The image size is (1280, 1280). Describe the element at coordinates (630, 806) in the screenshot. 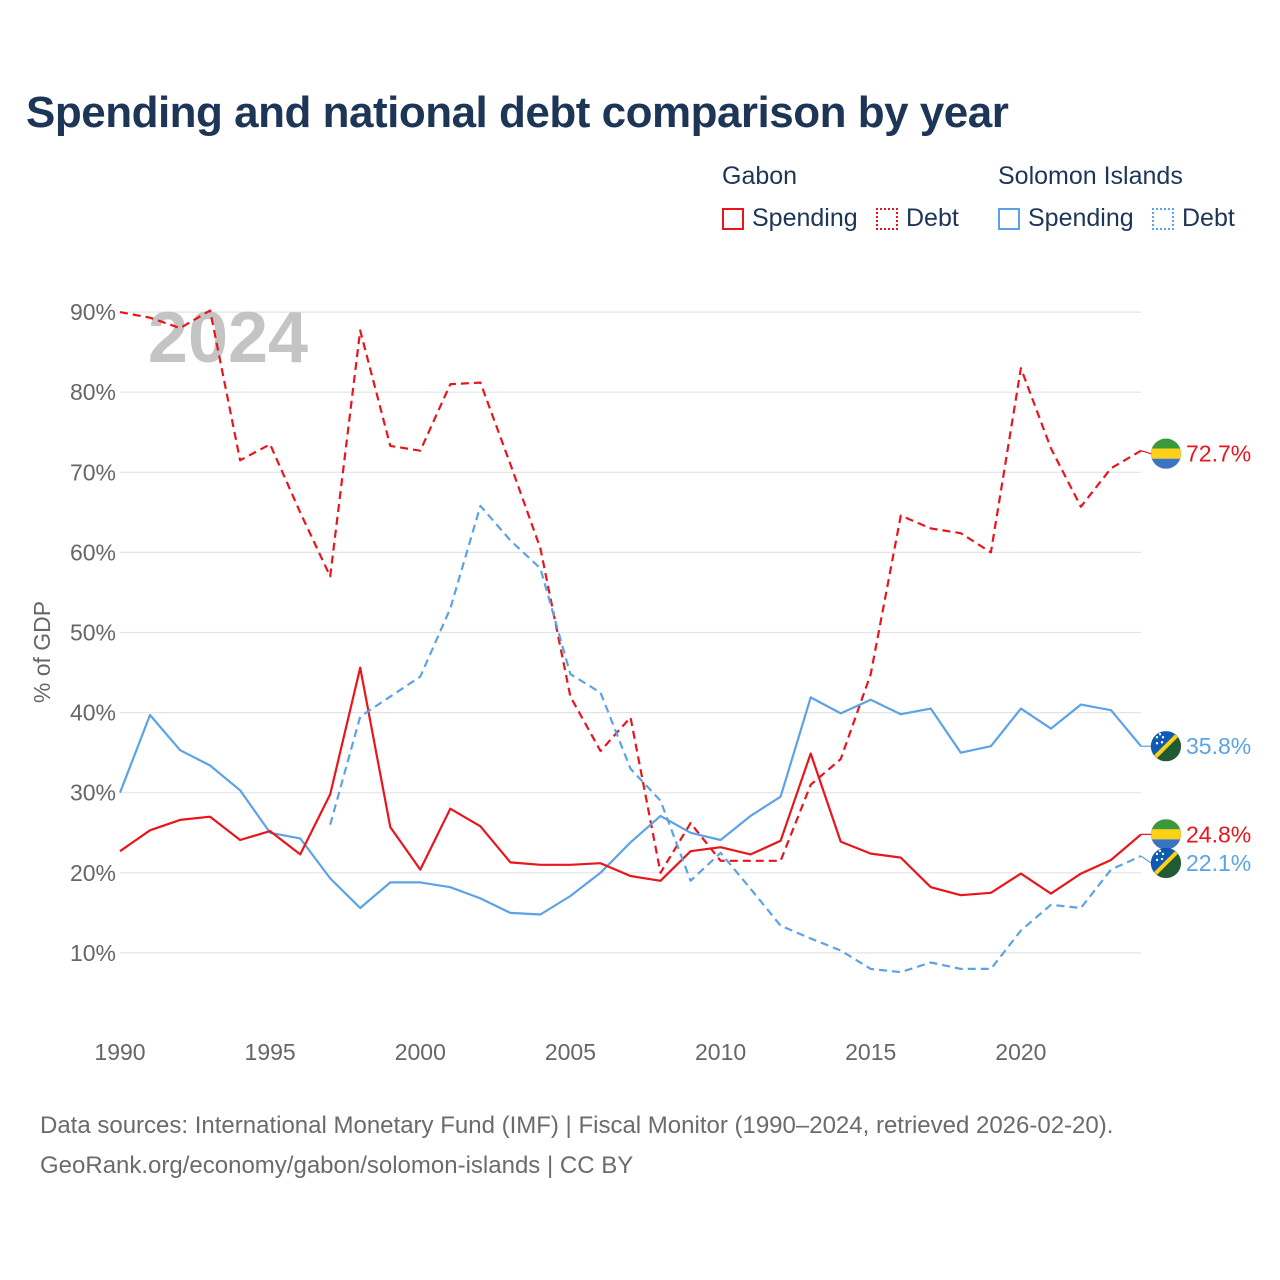

I see `series-line-solomon-islands-spending` at that location.